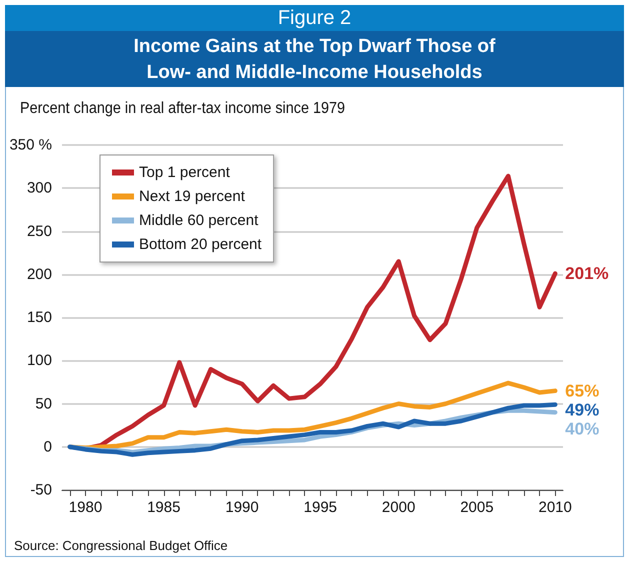  I want to click on legend-label: Middle 60 percent, so click(199, 220).